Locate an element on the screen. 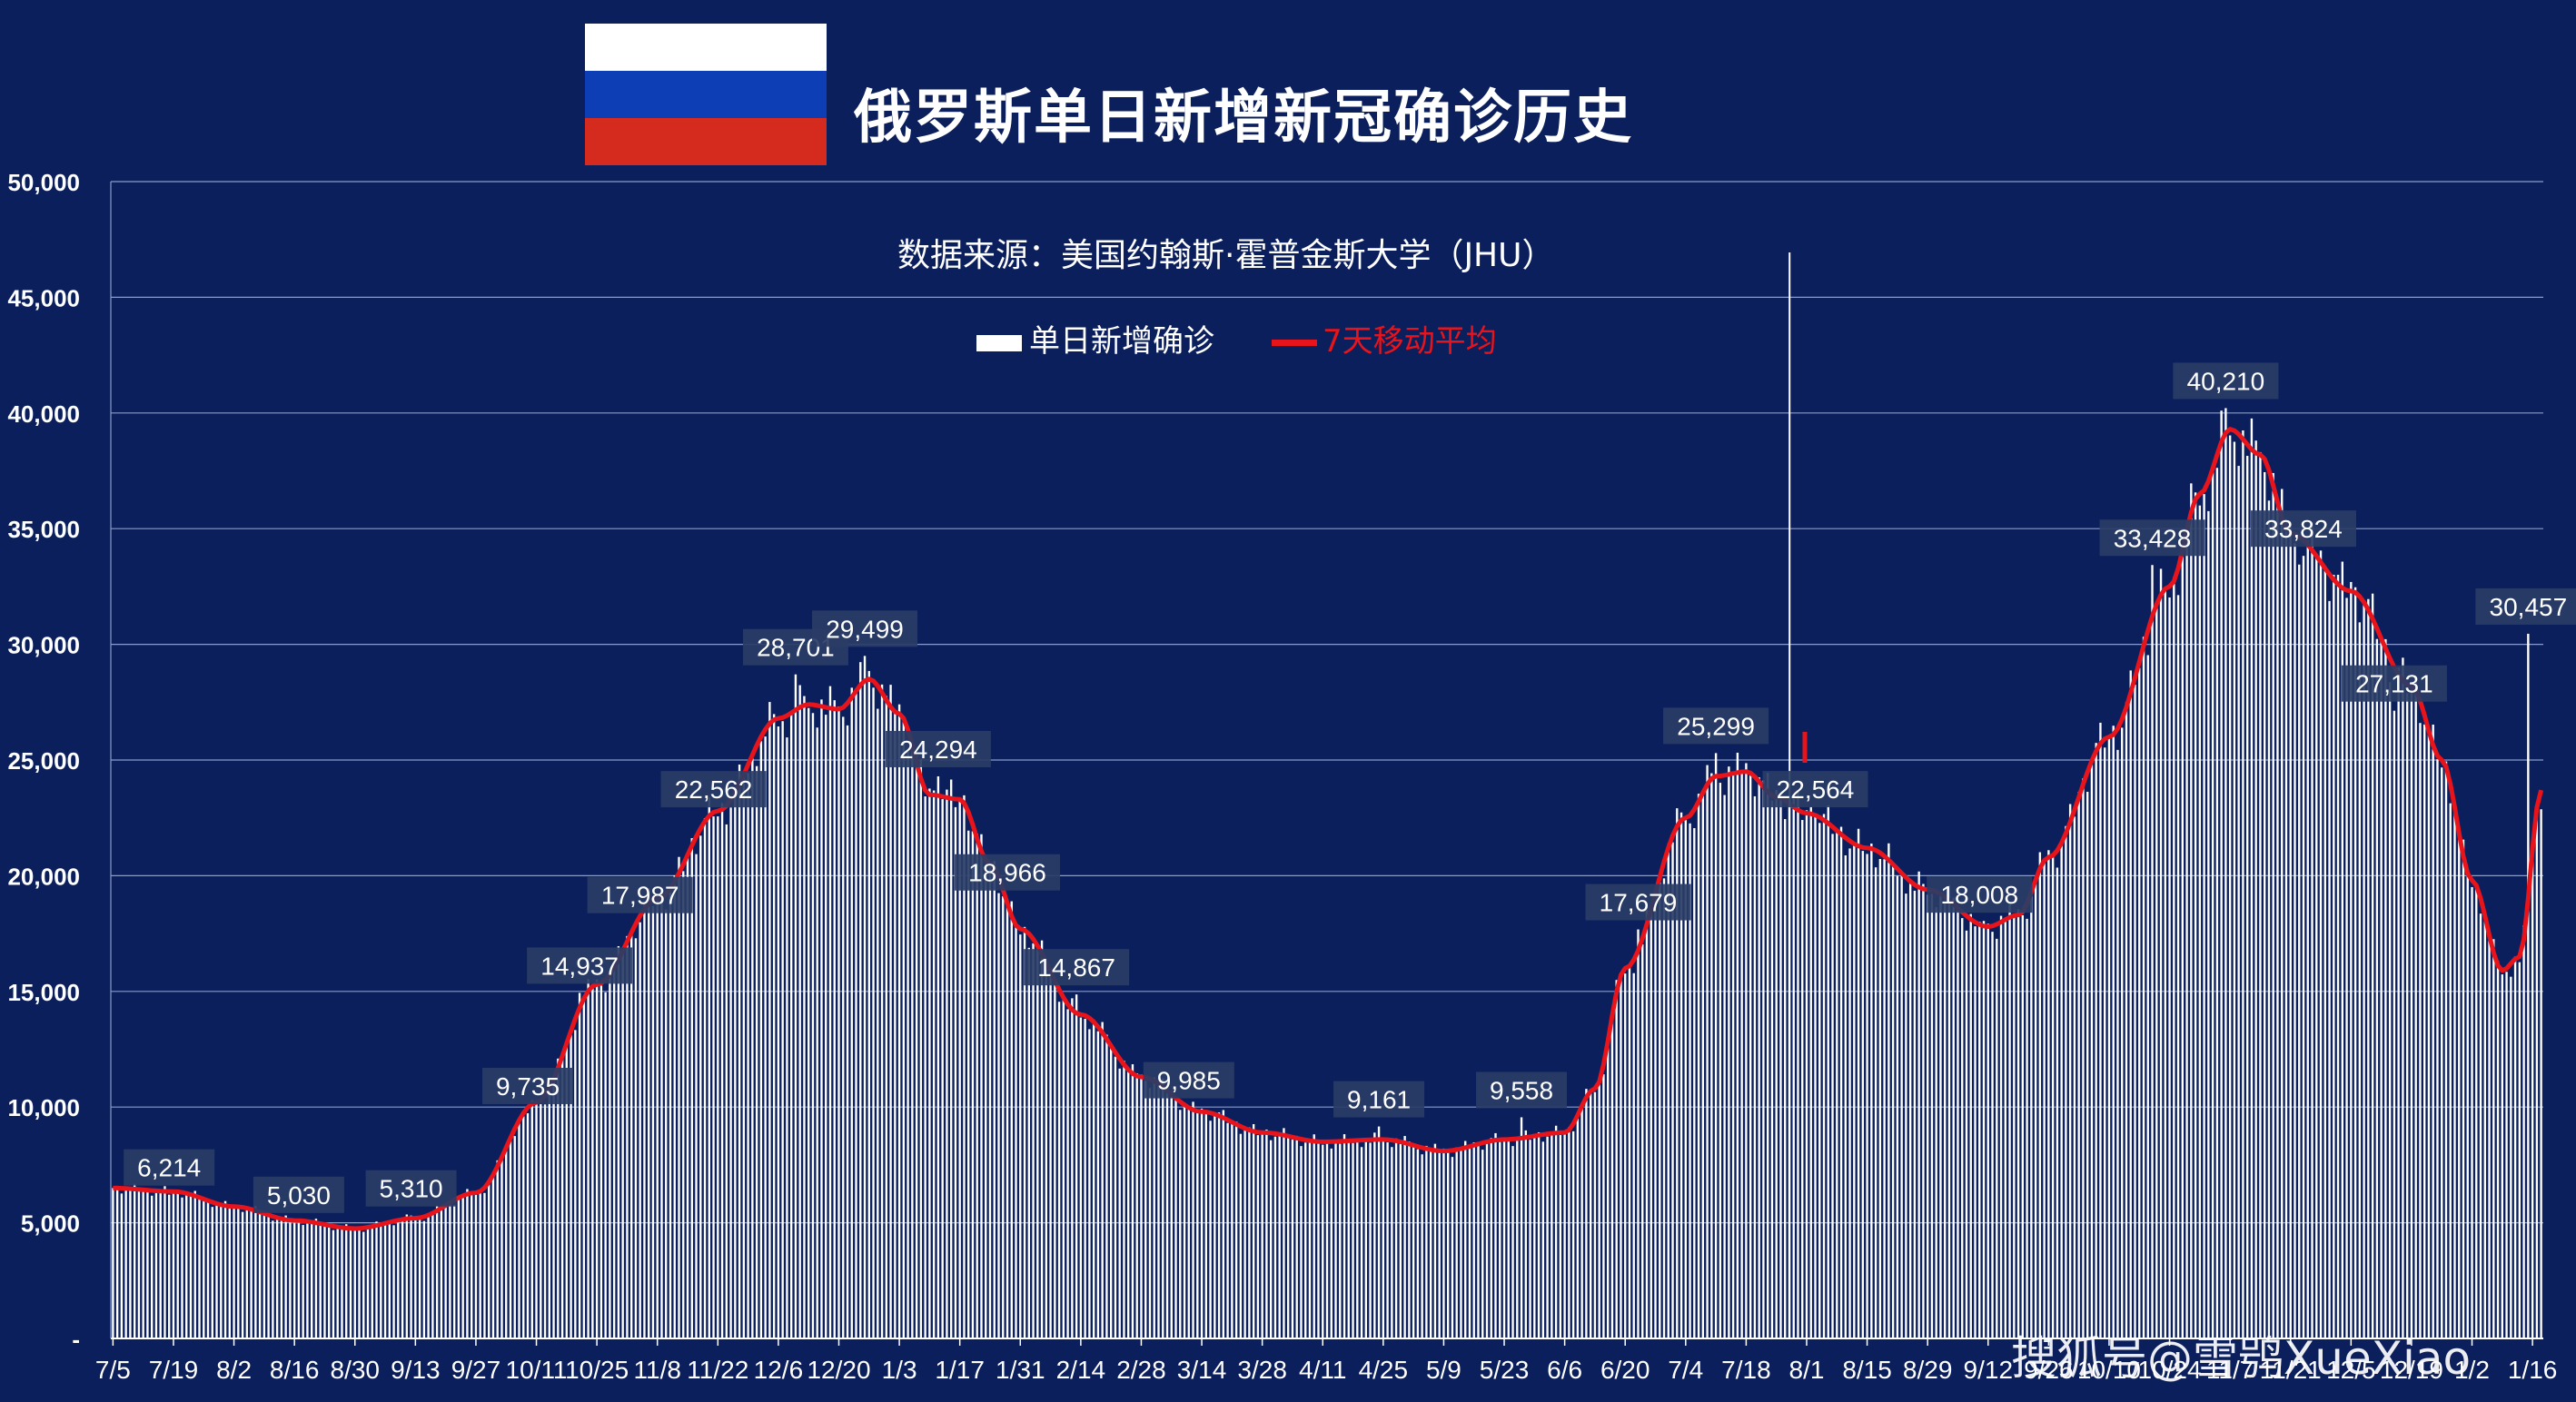  data-label: 17,679 is located at coordinates (1639, 903).